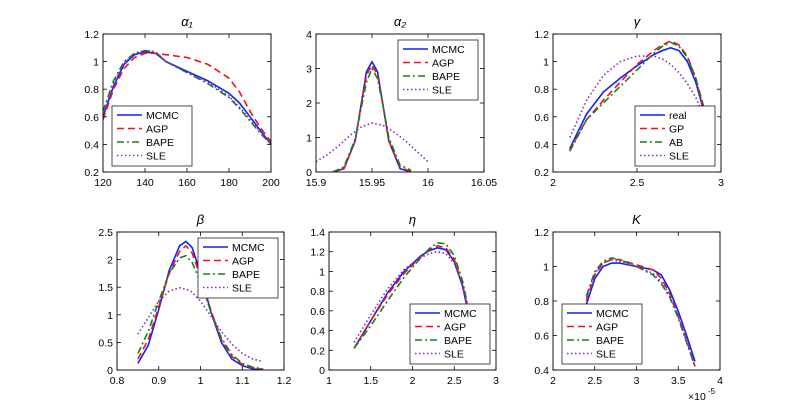 This screenshot has width=798, height=416. What do you see at coordinates (412, 219) in the screenshot?
I see `chart-title: η` at bounding box center [412, 219].